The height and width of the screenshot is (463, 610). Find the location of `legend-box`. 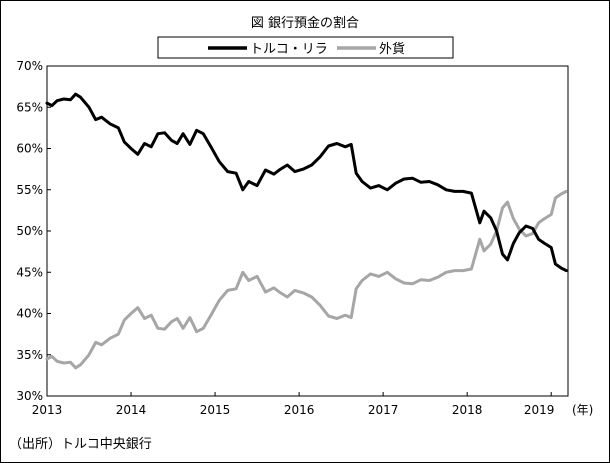

legend-box is located at coordinates (305, 47).